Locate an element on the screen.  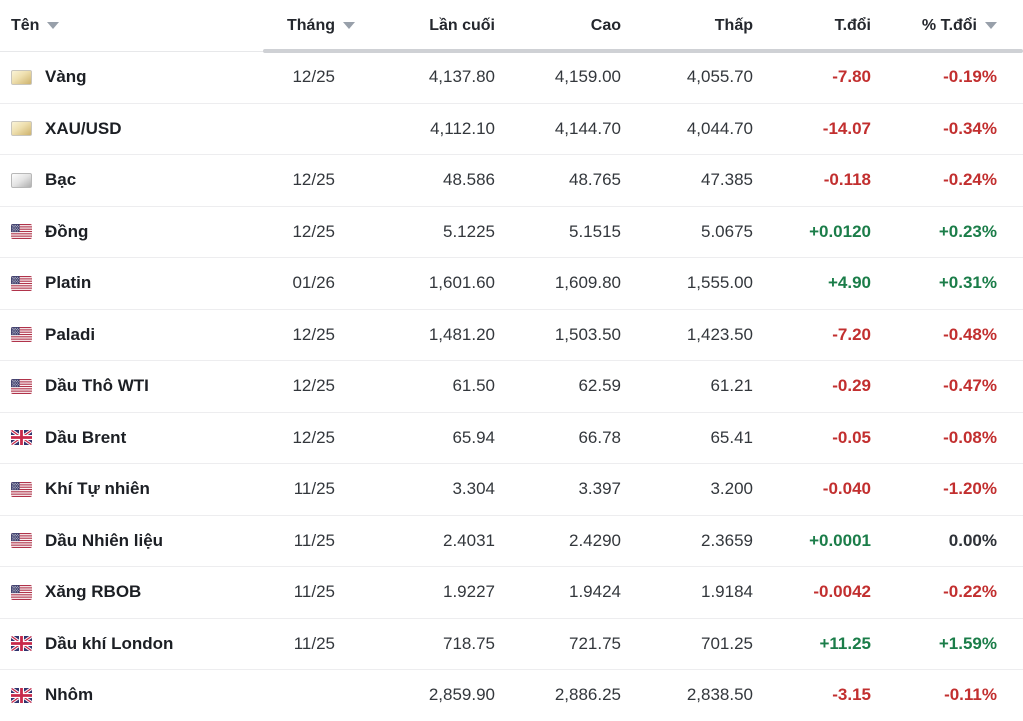
change-cell: +4.90 is located at coordinates (849, 283).